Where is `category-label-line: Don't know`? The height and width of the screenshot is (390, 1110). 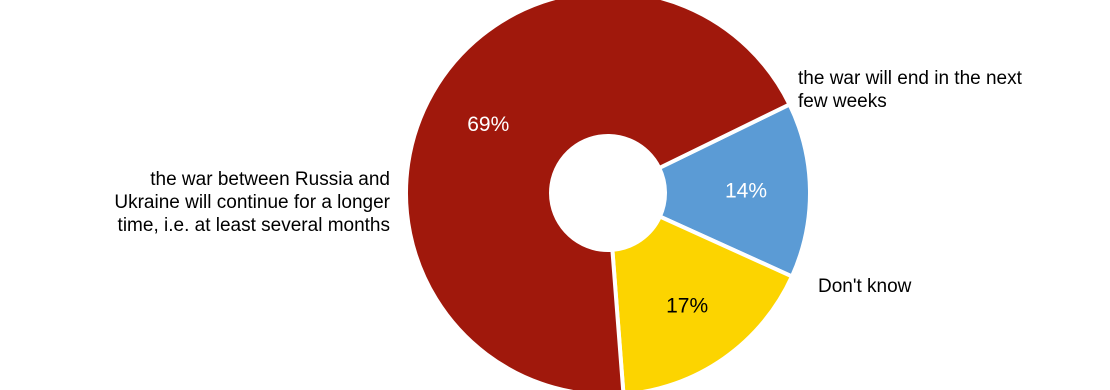 category-label-line: Don't know is located at coordinates (865, 286).